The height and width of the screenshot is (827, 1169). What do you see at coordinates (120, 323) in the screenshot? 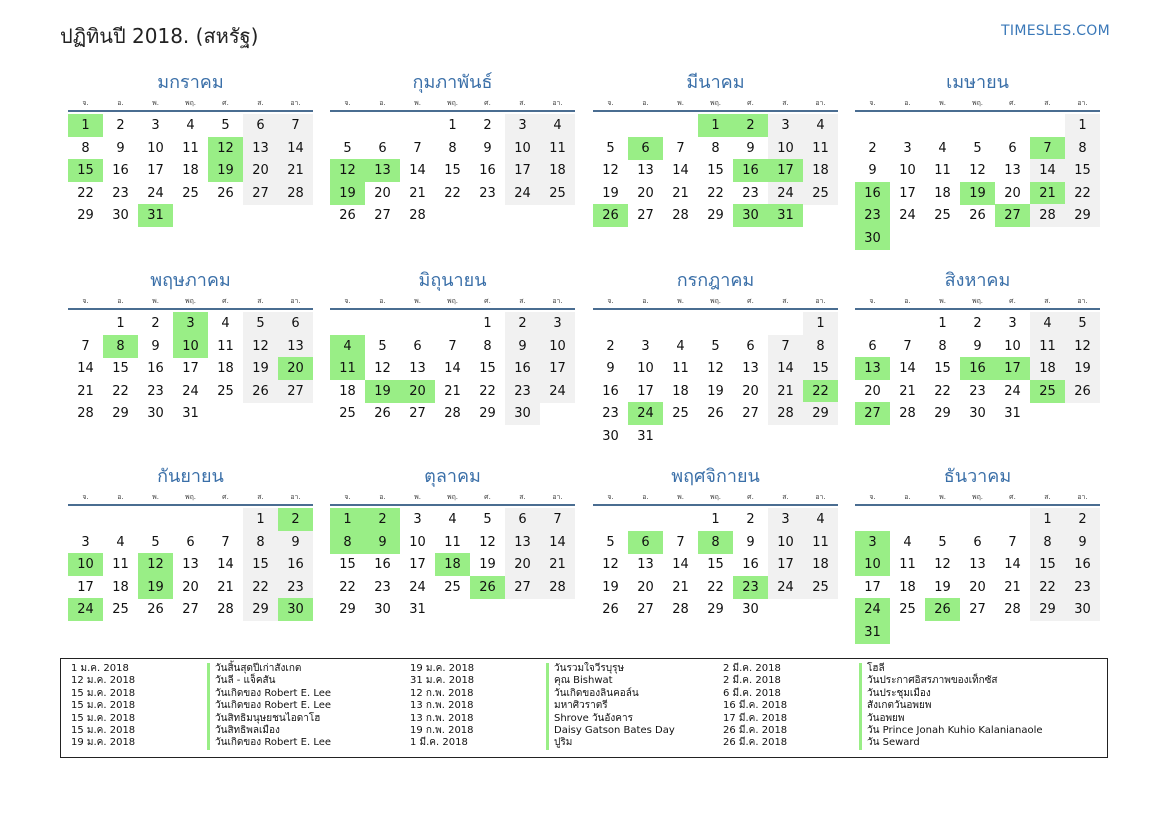
I see `day-cell: 1` at bounding box center [120, 323].